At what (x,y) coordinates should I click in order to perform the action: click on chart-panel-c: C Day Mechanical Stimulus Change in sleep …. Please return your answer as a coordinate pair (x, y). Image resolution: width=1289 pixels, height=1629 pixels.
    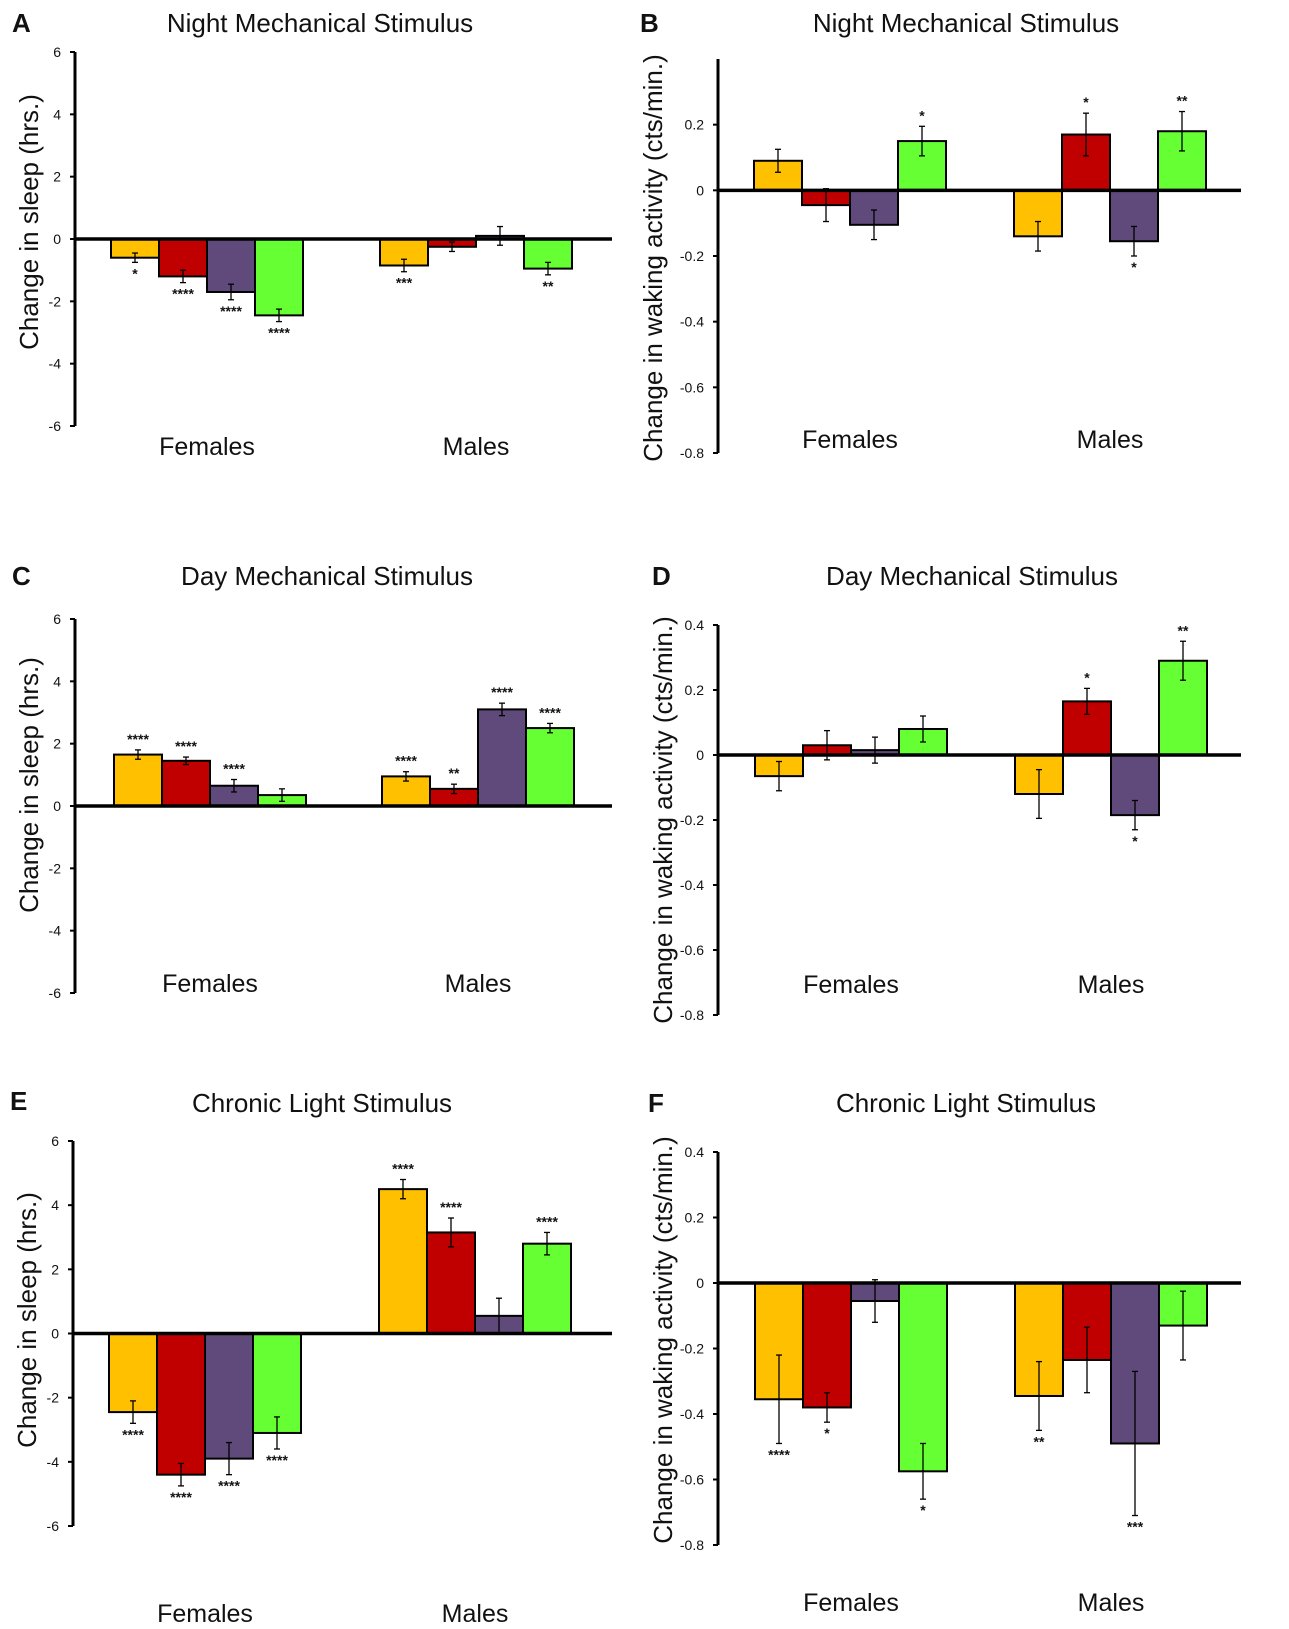
    Looking at the image, I should click on (312, 781).